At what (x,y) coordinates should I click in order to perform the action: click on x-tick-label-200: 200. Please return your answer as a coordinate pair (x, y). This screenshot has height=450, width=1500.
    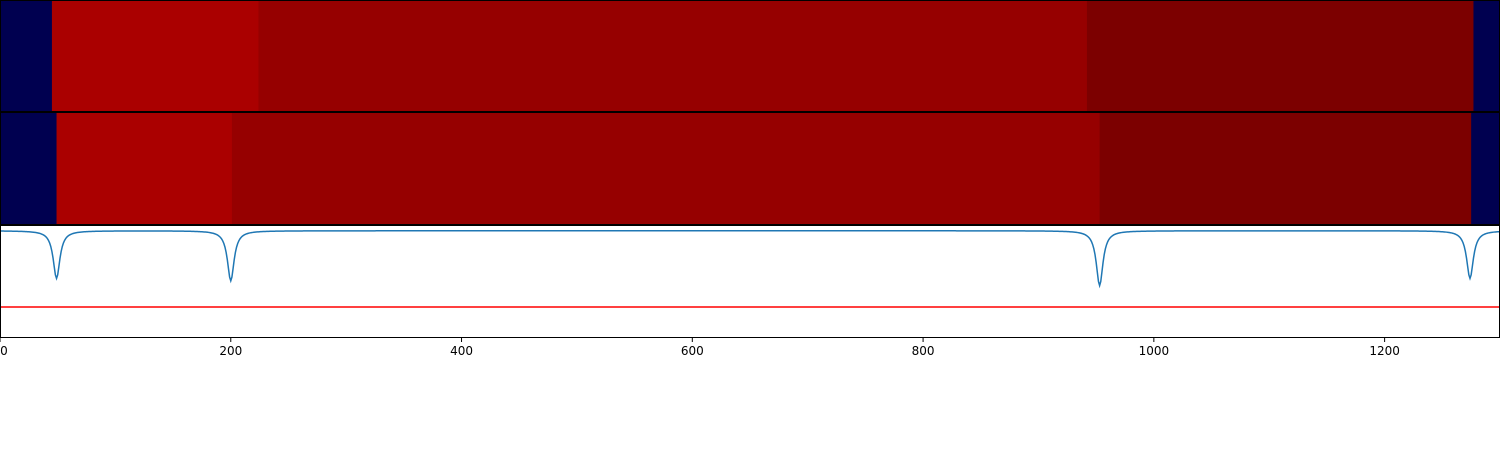
    Looking at the image, I should click on (230, 351).